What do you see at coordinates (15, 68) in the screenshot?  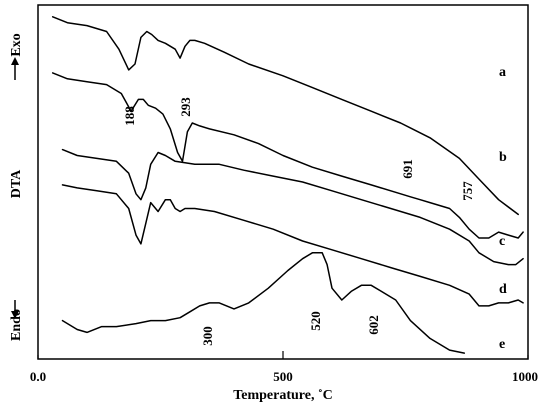 I see `exo-arrow-icon` at bounding box center [15, 68].